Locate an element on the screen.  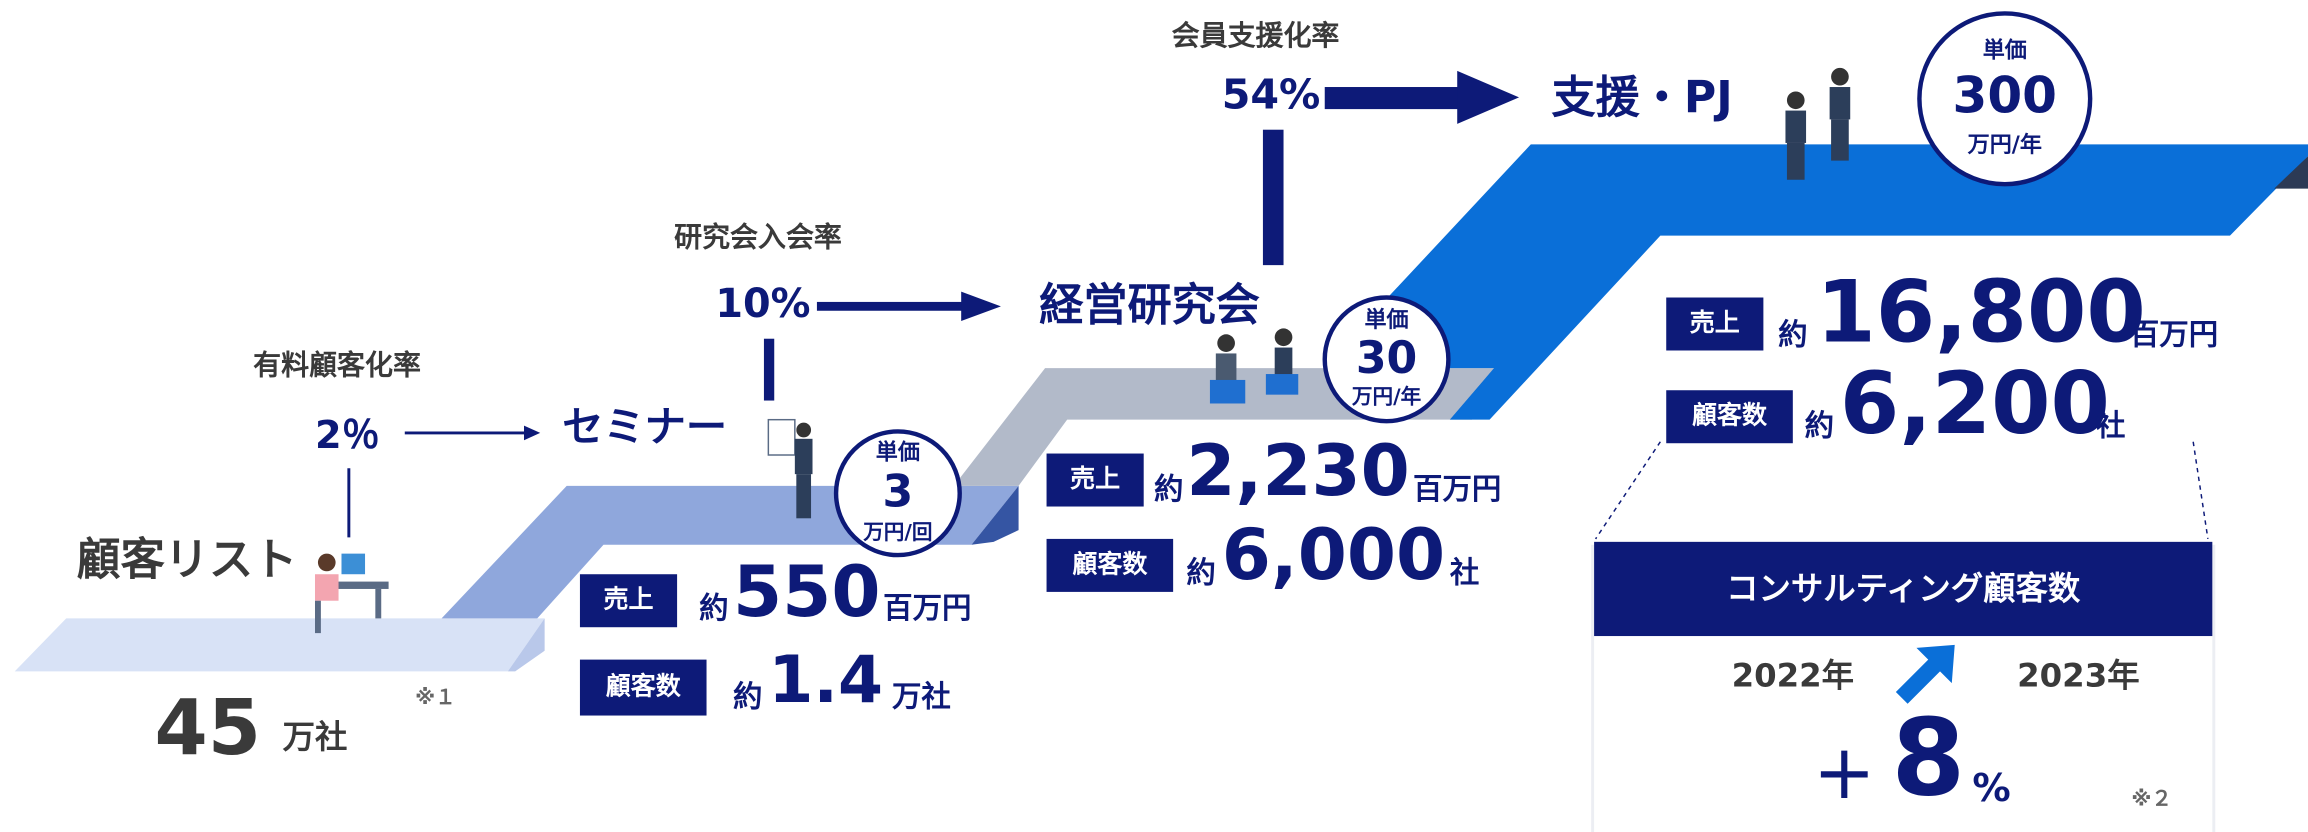
stage-name: 顧客リスト is located at coordinates (187, 559).